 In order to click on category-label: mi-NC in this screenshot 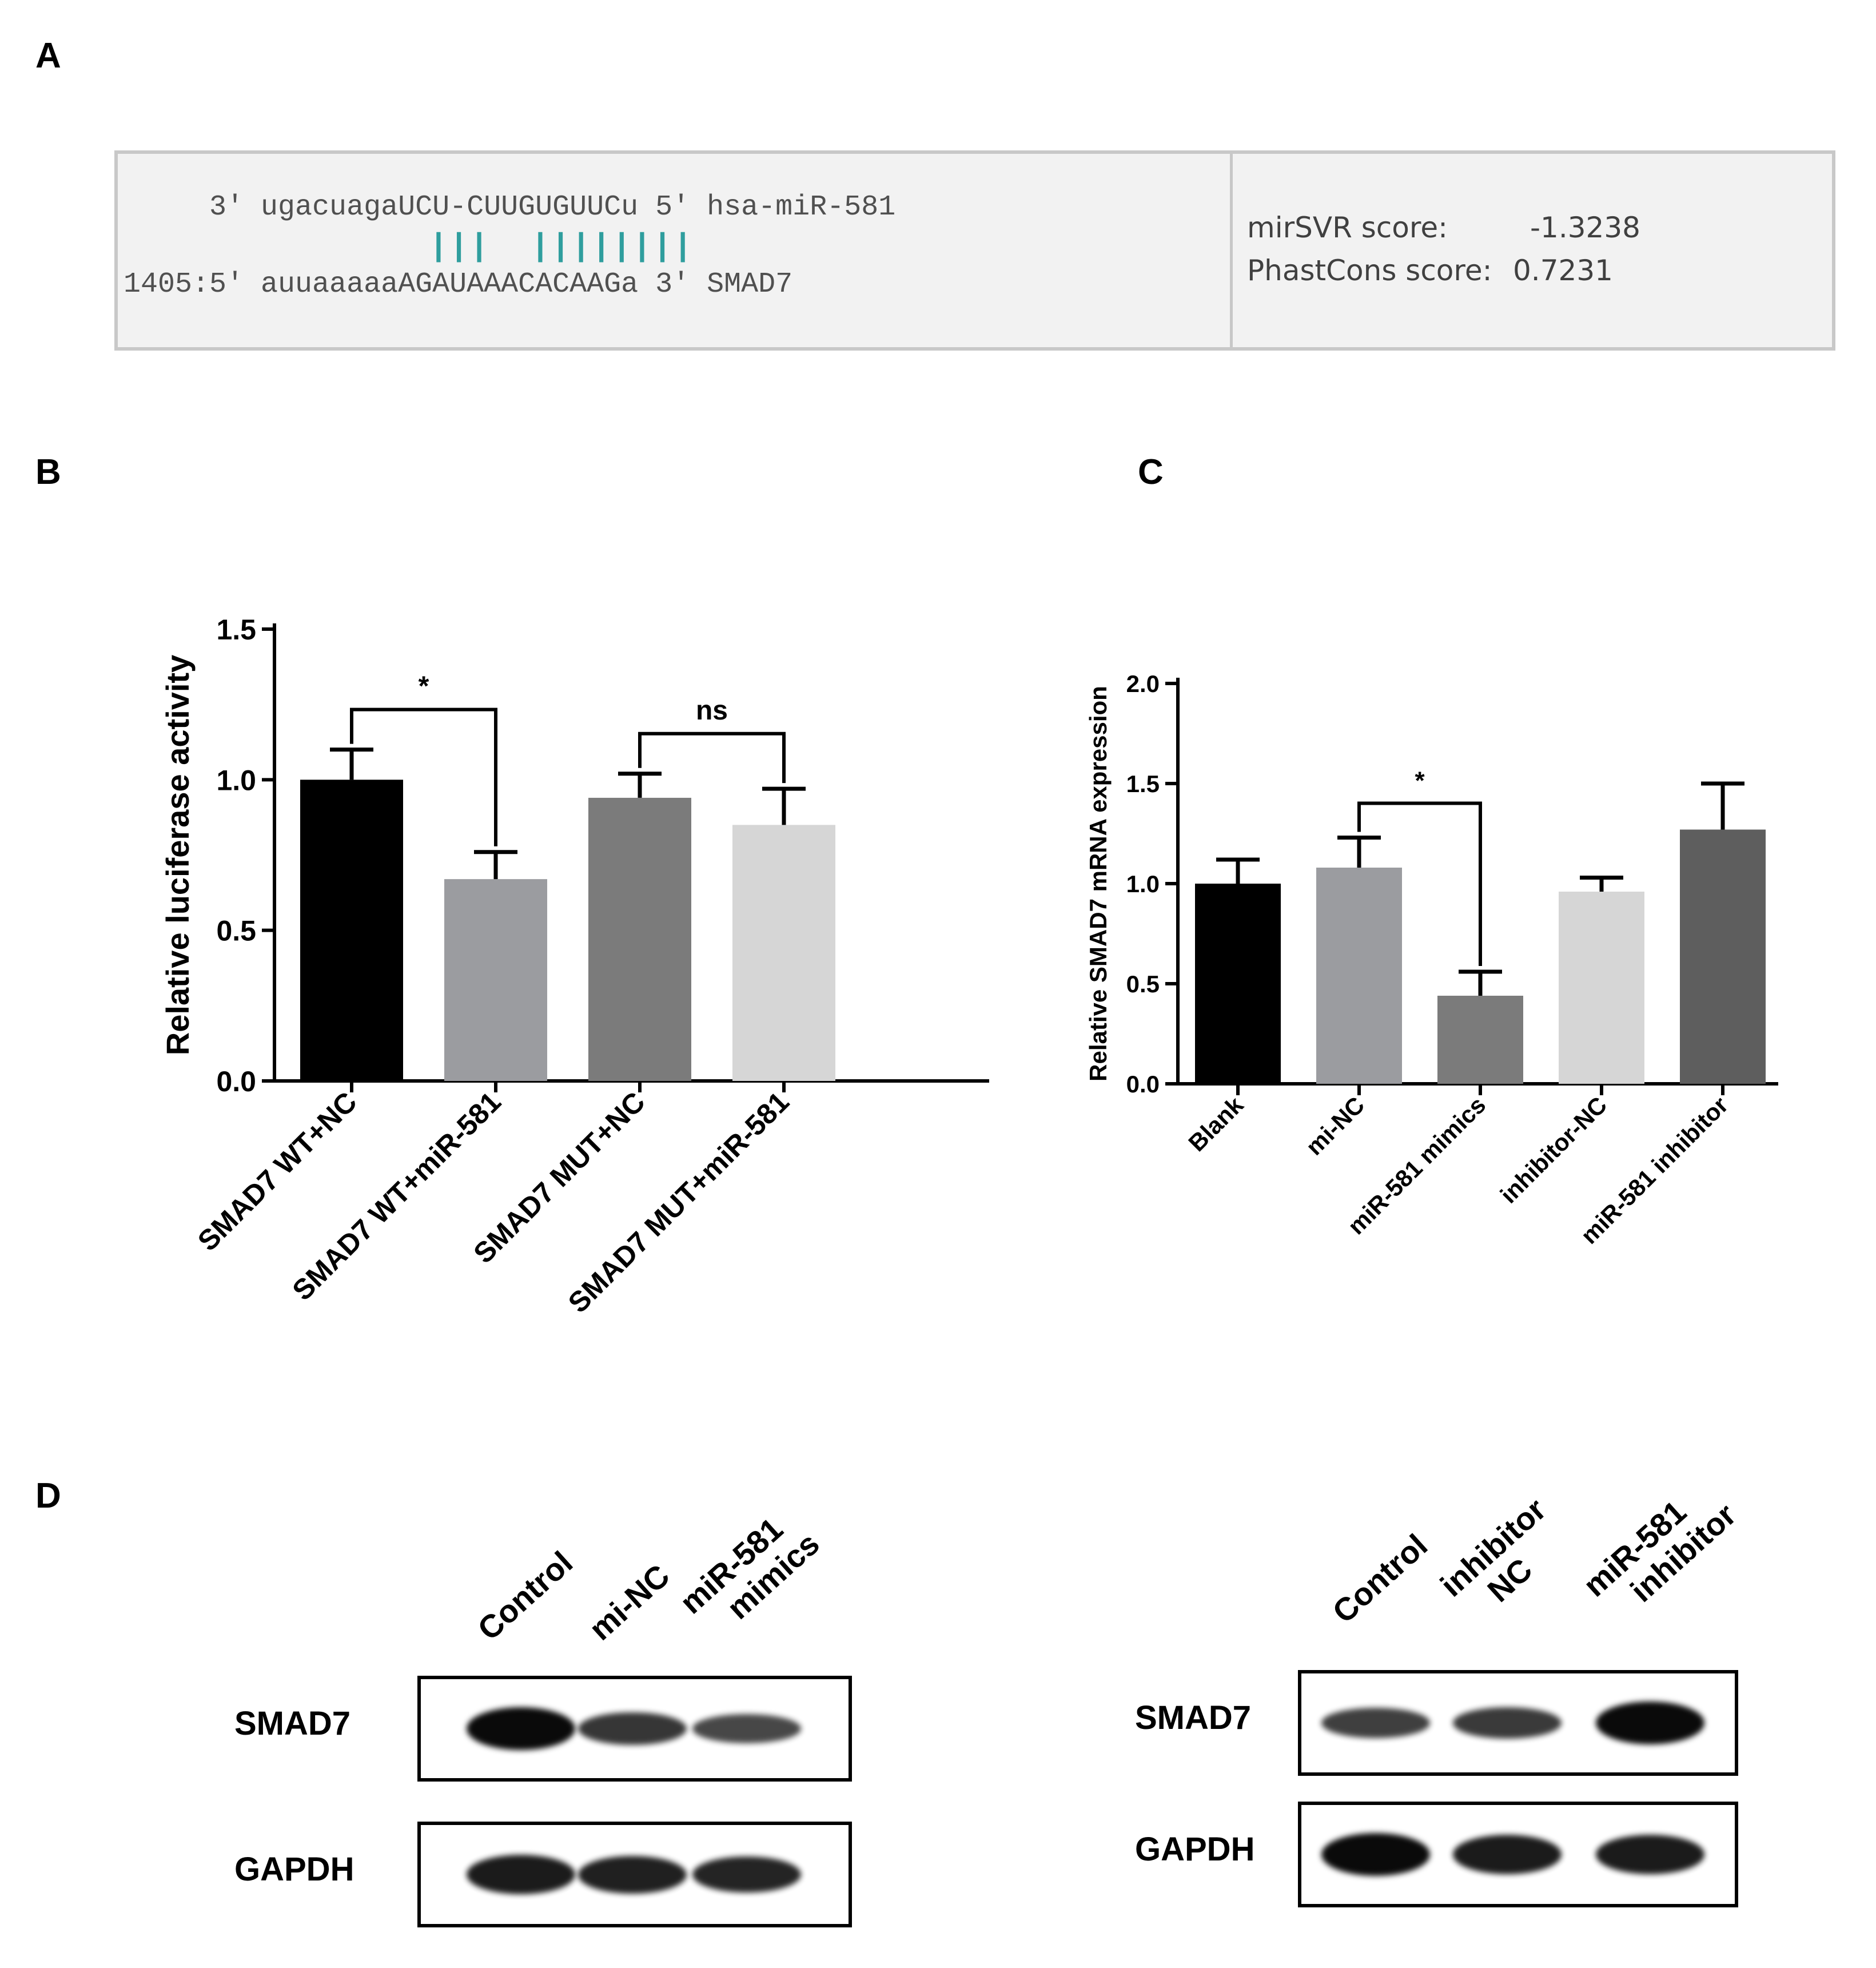, I will do `click(1335, 1125)`.